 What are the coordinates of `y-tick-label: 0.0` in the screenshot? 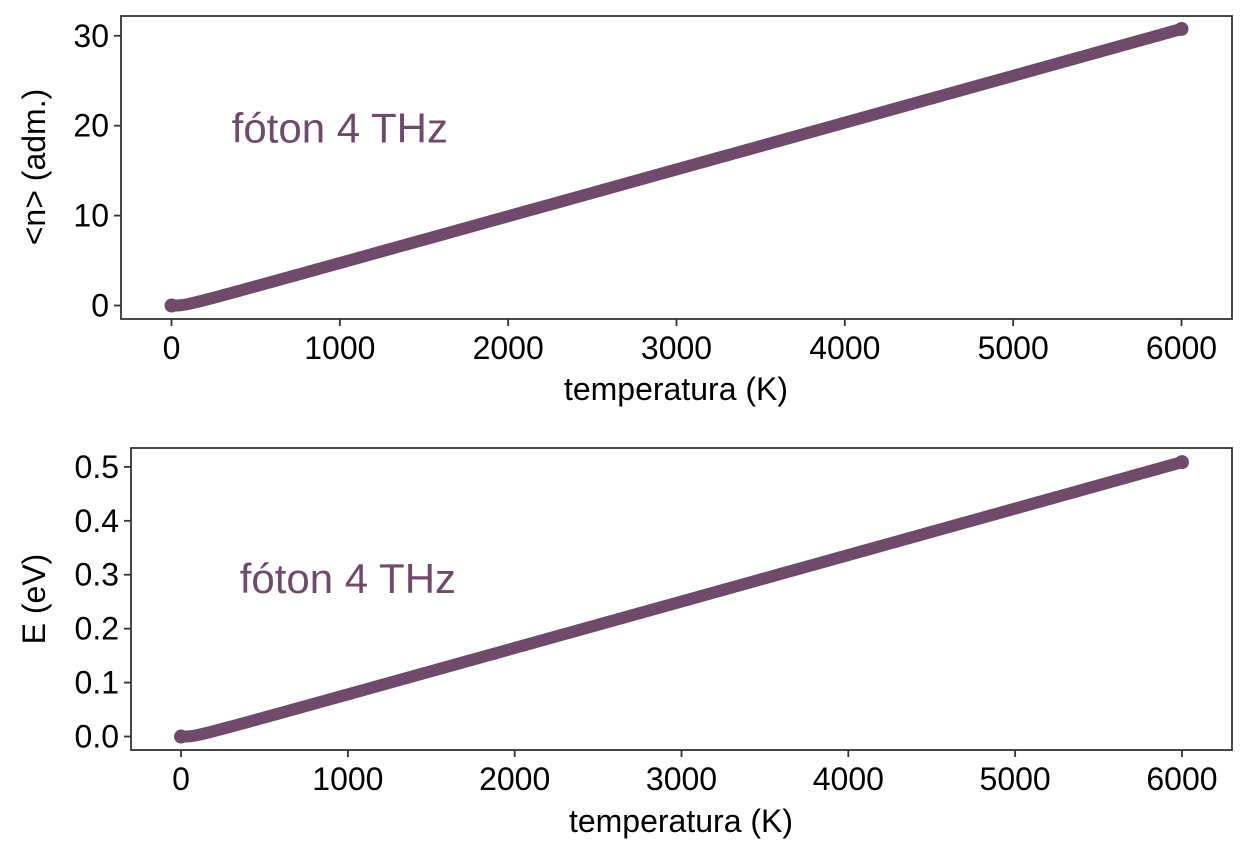 It's located at (97, 737).